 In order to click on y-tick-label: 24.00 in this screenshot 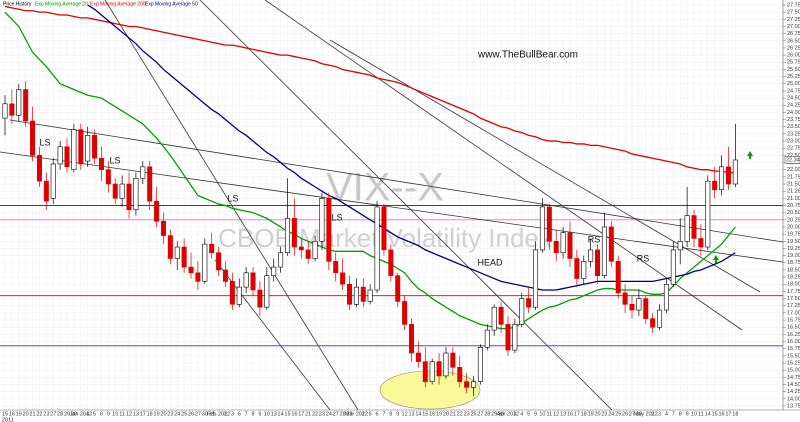, I will do `click(793, 113)`.